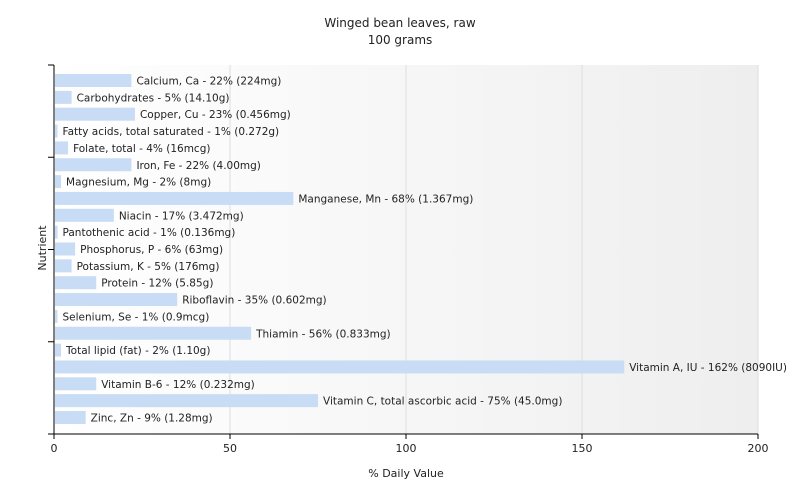 This screenshot has height=500, width=800. I want to click on x-ticks: 0 50 100 150 200, so click(410, 444).